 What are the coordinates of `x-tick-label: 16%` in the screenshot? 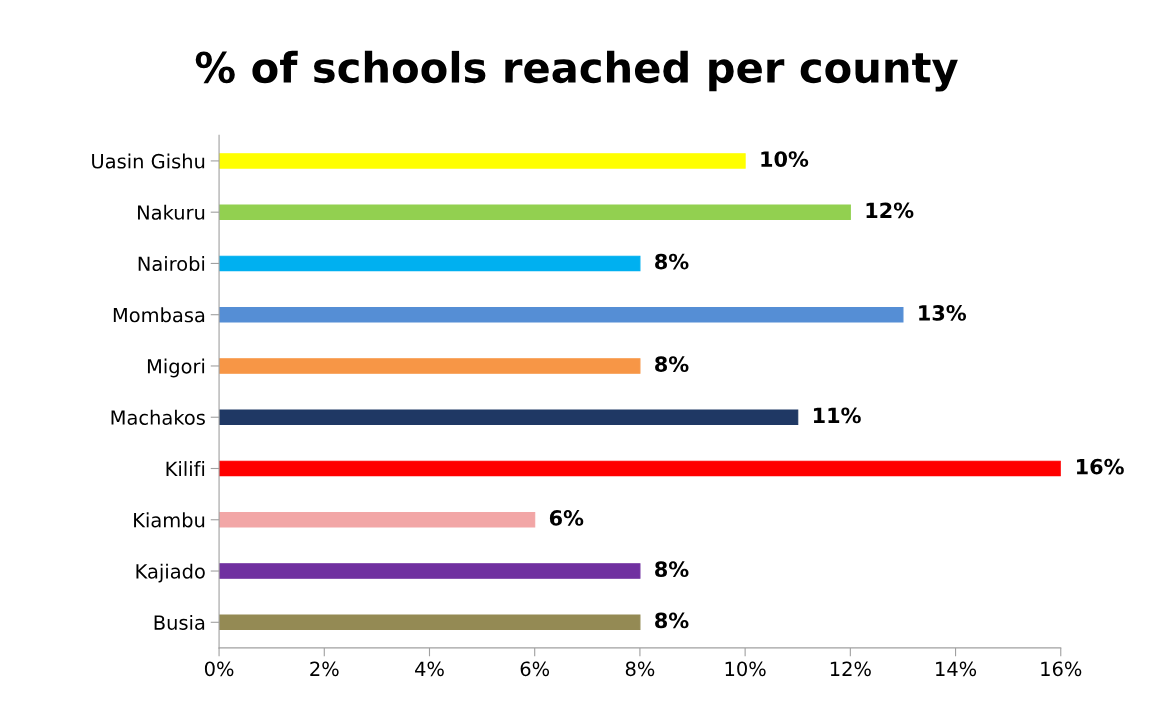 It's located at (1061, 669).